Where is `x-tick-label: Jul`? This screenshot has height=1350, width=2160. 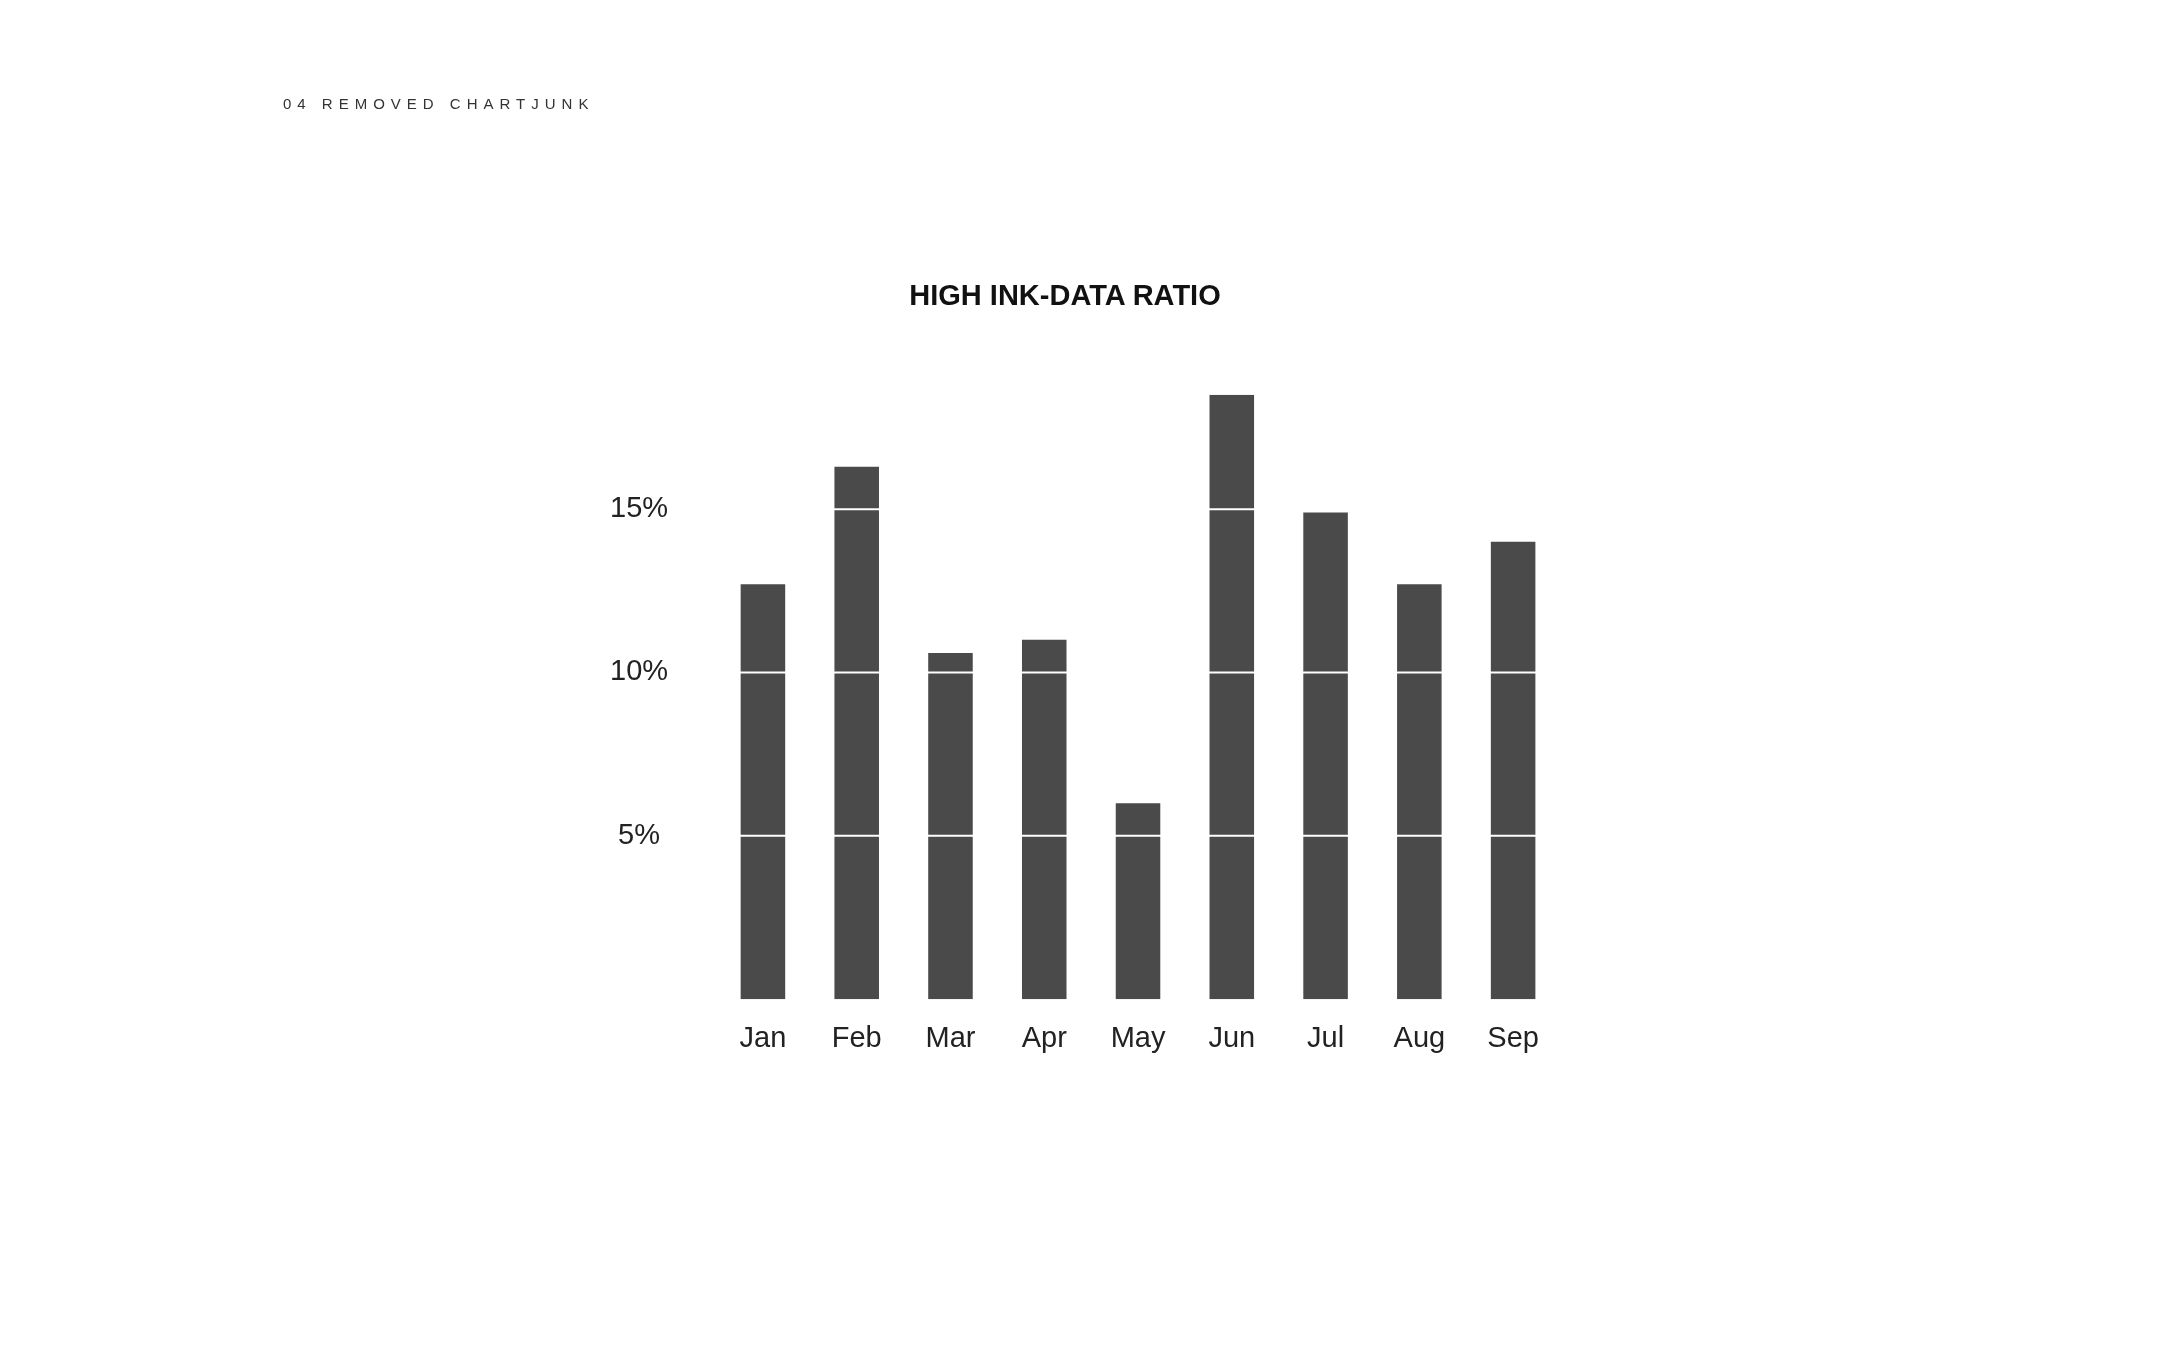 x-tick-label: Jul is located at coordinates (1326, 1036).